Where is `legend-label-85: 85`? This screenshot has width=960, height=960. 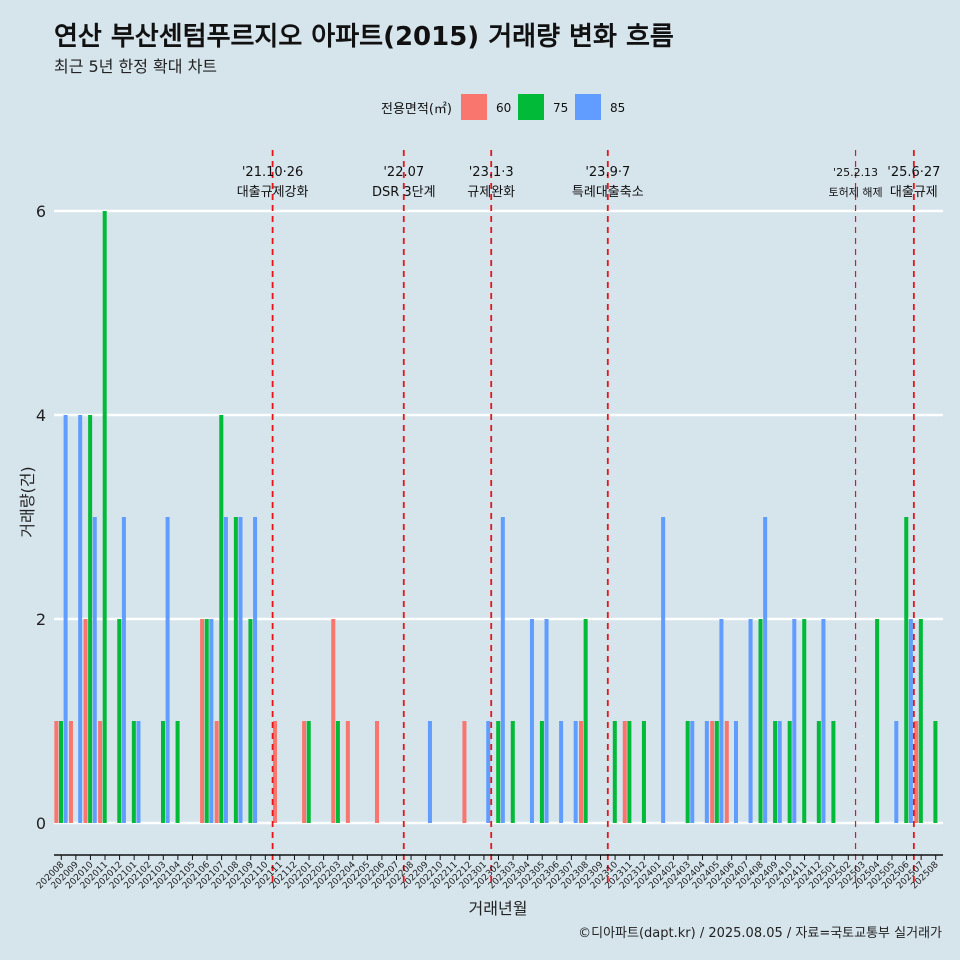 legend-label-85: 85 is located at coordinates (617, 108).